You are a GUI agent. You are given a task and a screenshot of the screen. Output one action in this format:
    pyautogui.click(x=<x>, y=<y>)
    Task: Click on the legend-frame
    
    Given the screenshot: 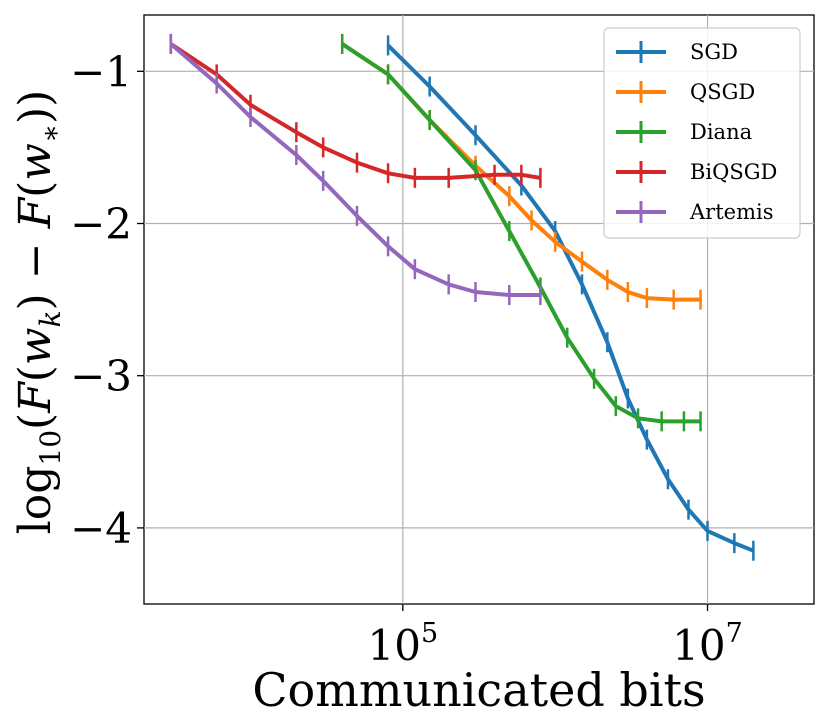 What is the action you would take?
    pyautogui.click(x=702, y=133)
    